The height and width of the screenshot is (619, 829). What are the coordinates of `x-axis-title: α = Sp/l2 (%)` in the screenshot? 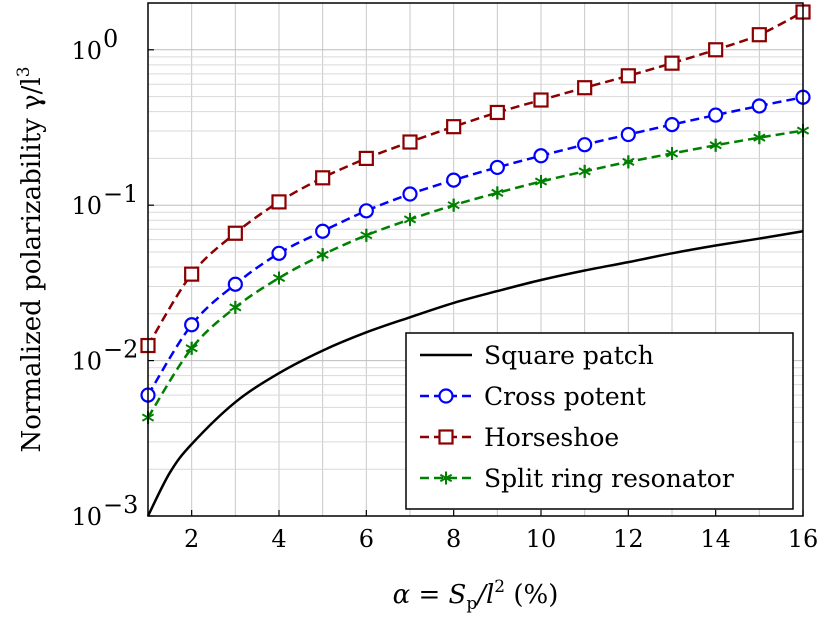 It's located at (476, 595).